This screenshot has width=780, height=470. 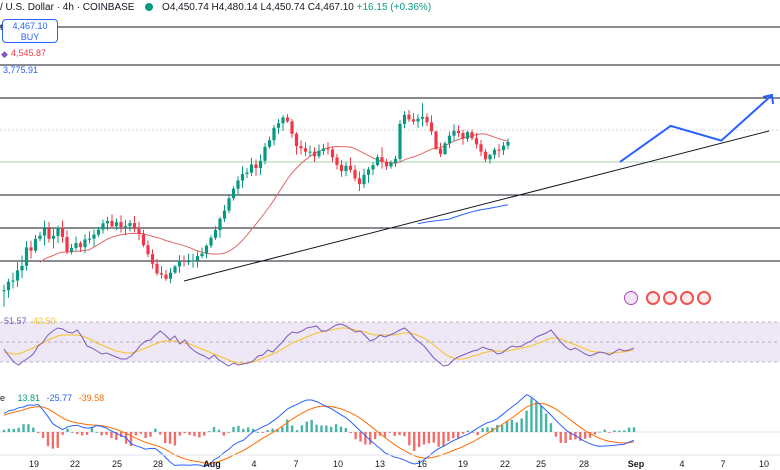 What do you see at coordinates (319, 345) in the screenshot?
I see `rsi-ma-line` at bounding box center [319, 345].